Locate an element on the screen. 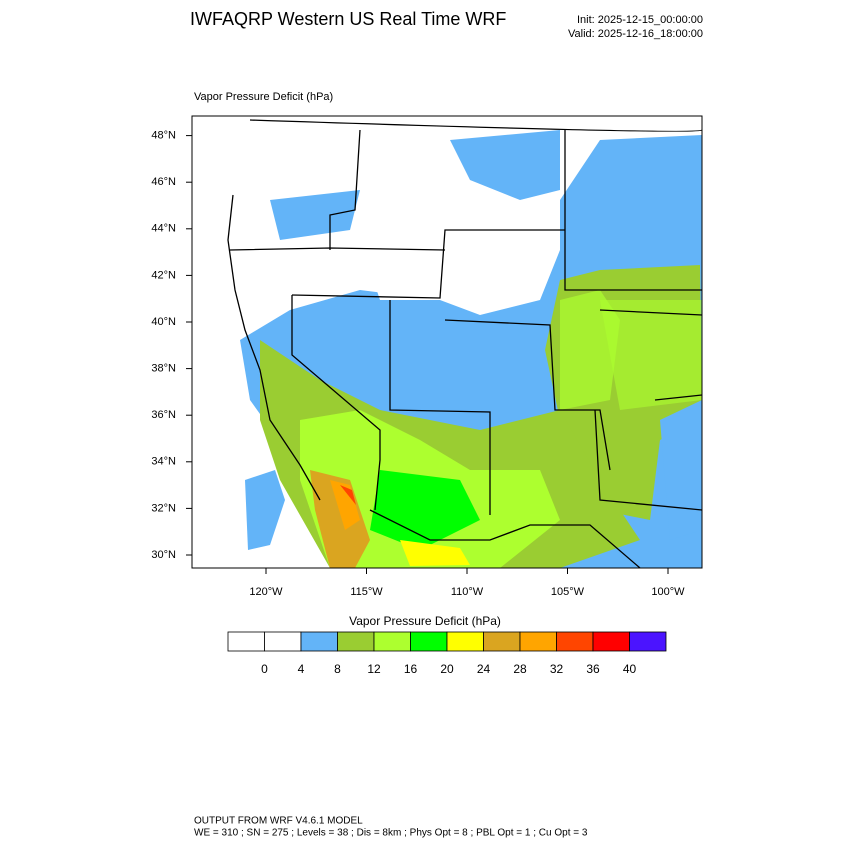 The width and height of the screenshot is (850, 855). lat-label: 36°N is located at coordinates (163, 415).